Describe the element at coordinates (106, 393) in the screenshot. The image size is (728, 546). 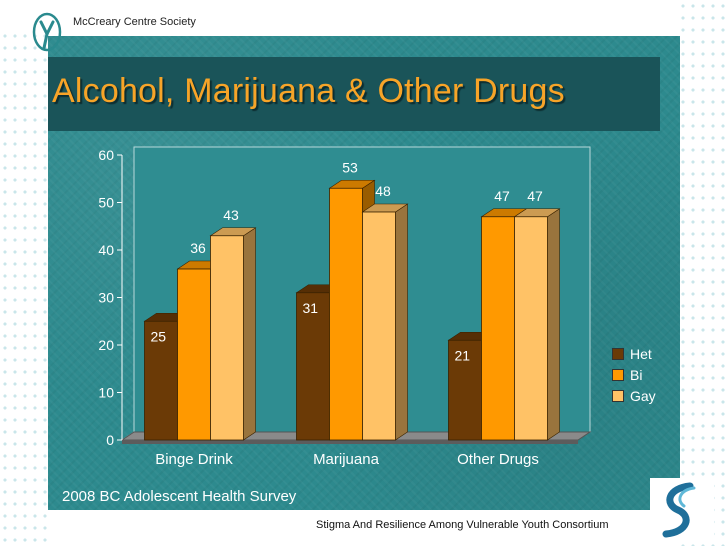
I see `y-tick-label: 10` at that location.